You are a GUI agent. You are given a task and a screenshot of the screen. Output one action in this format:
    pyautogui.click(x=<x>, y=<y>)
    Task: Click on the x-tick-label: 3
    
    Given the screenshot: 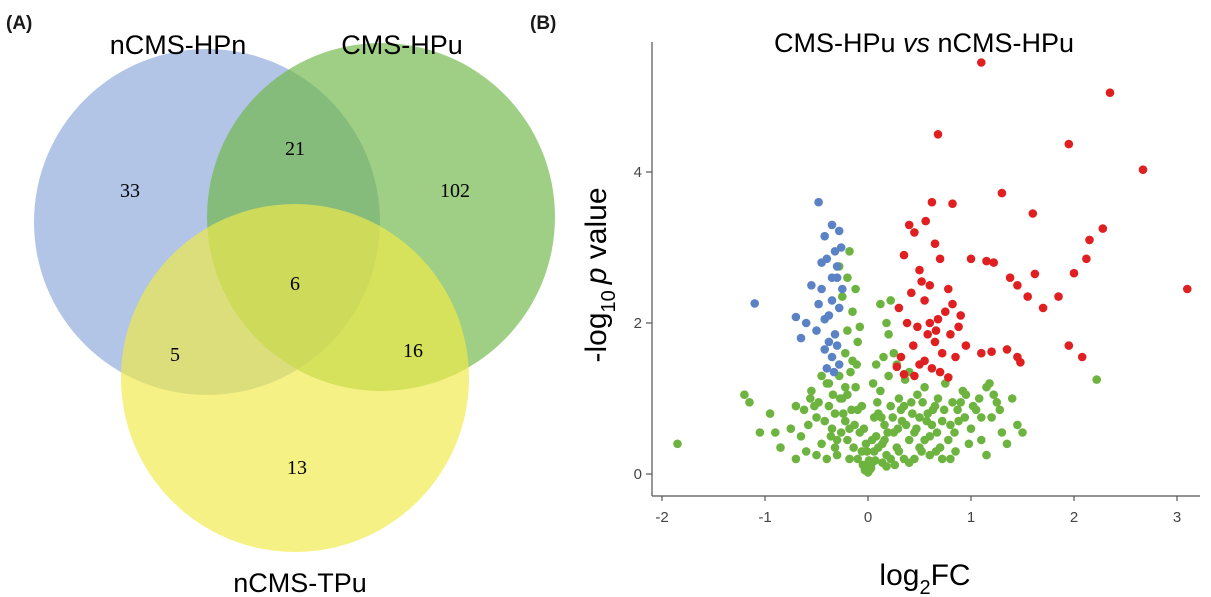 What is the action you would take?
    pyautogui.click(x=1177, y=517)
    